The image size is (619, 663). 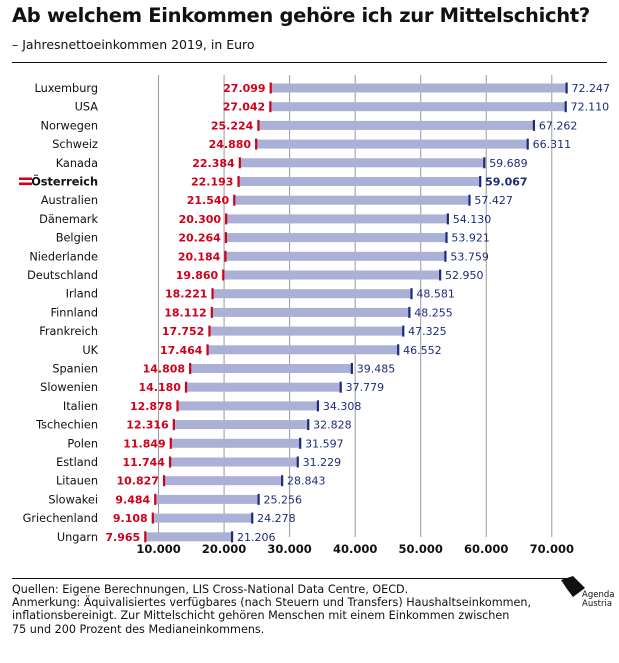 What do you see at coordinates (74, 312) in the screenshot?
I see `category-label: Finnland` at bounding box center [74, 312].